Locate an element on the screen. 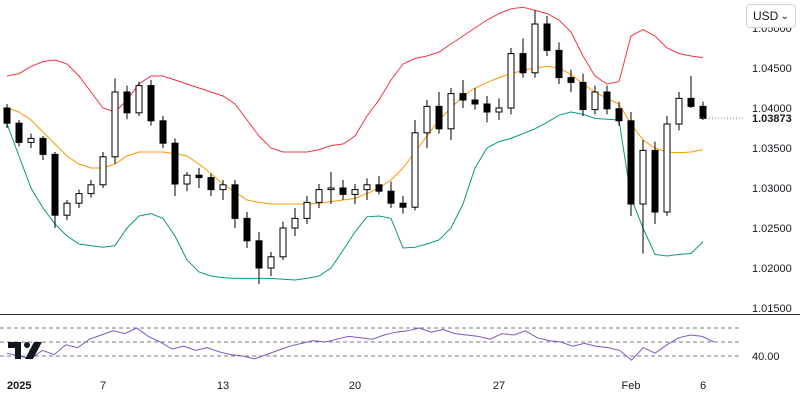  tradingview-logo-icon is located at coordinates (28, 351).